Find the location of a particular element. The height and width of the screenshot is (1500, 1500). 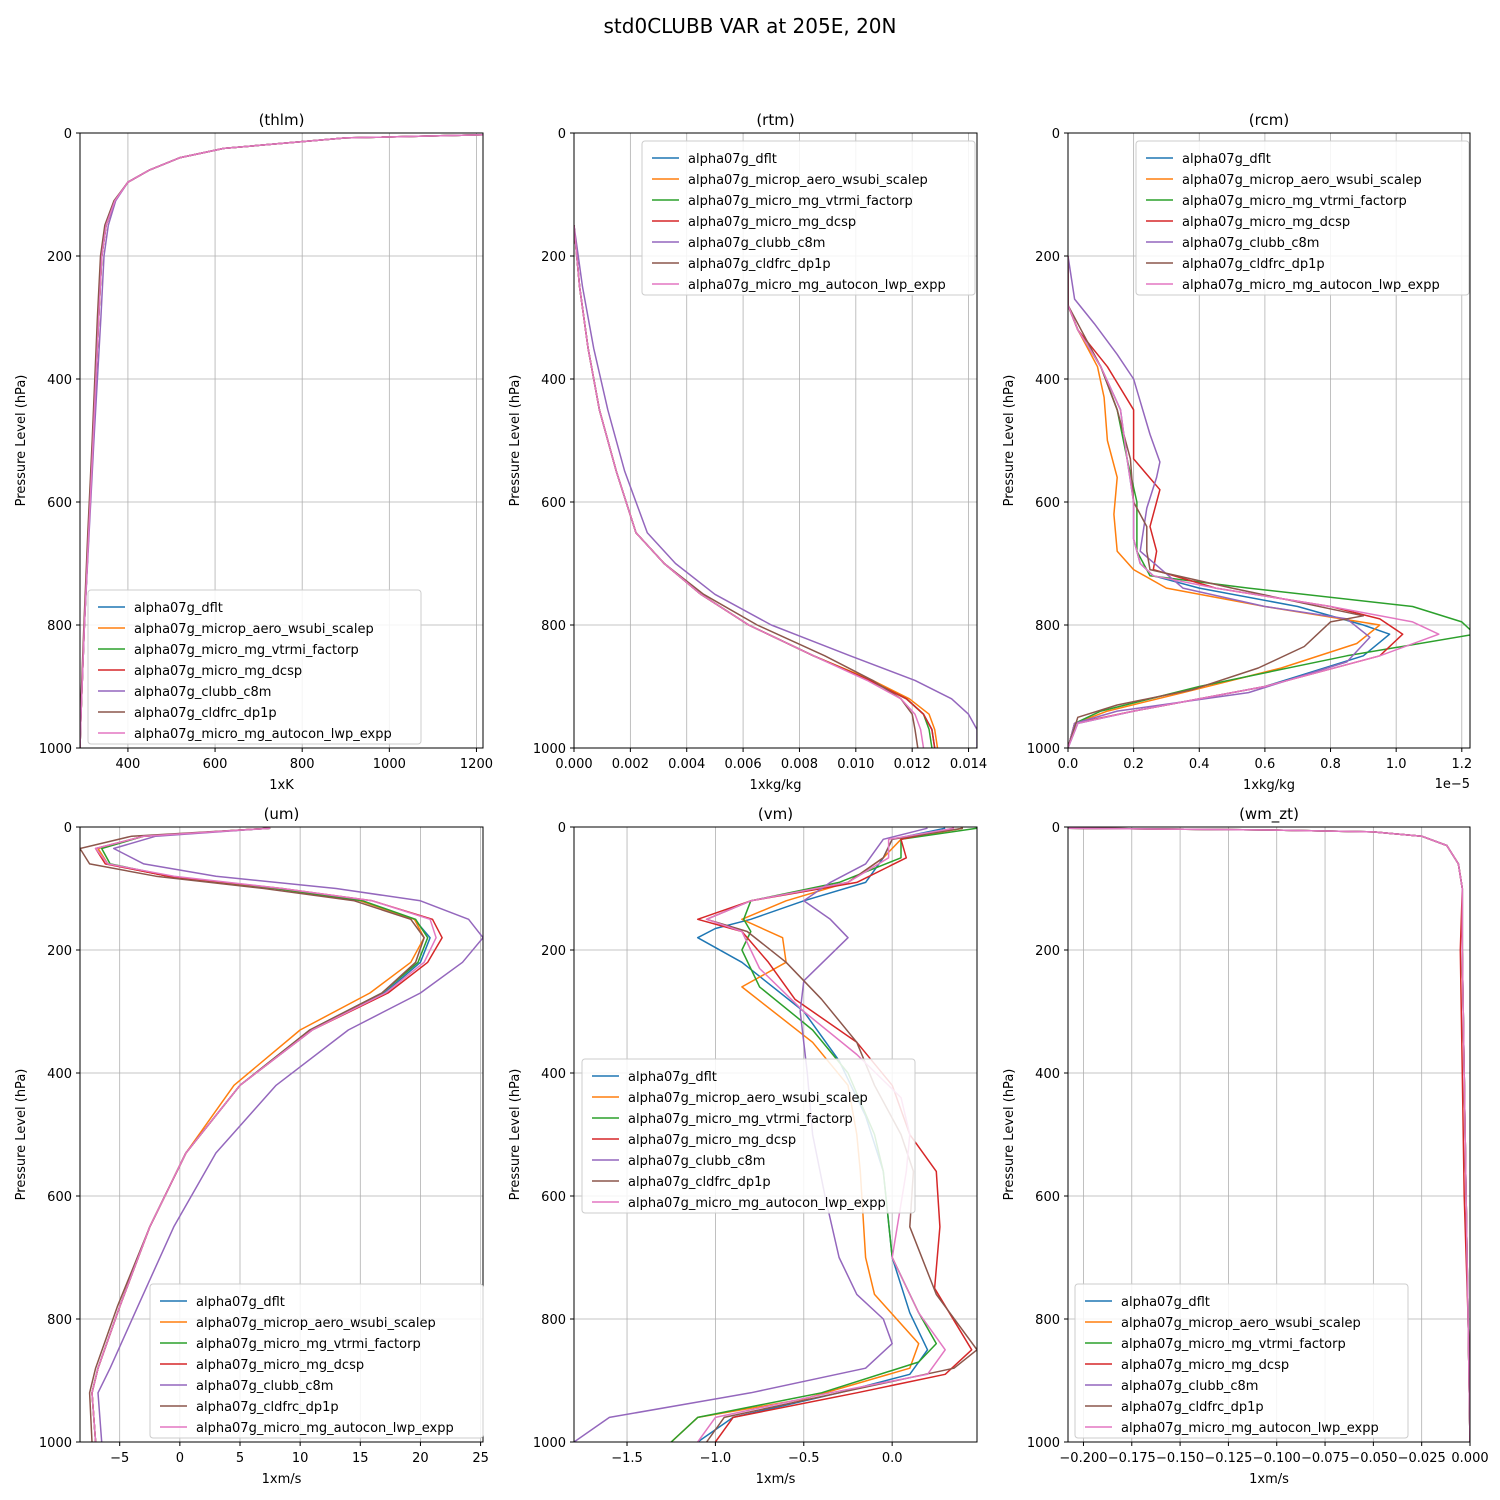

x-tick-label: 20 is located at coordinates (420, 1458).